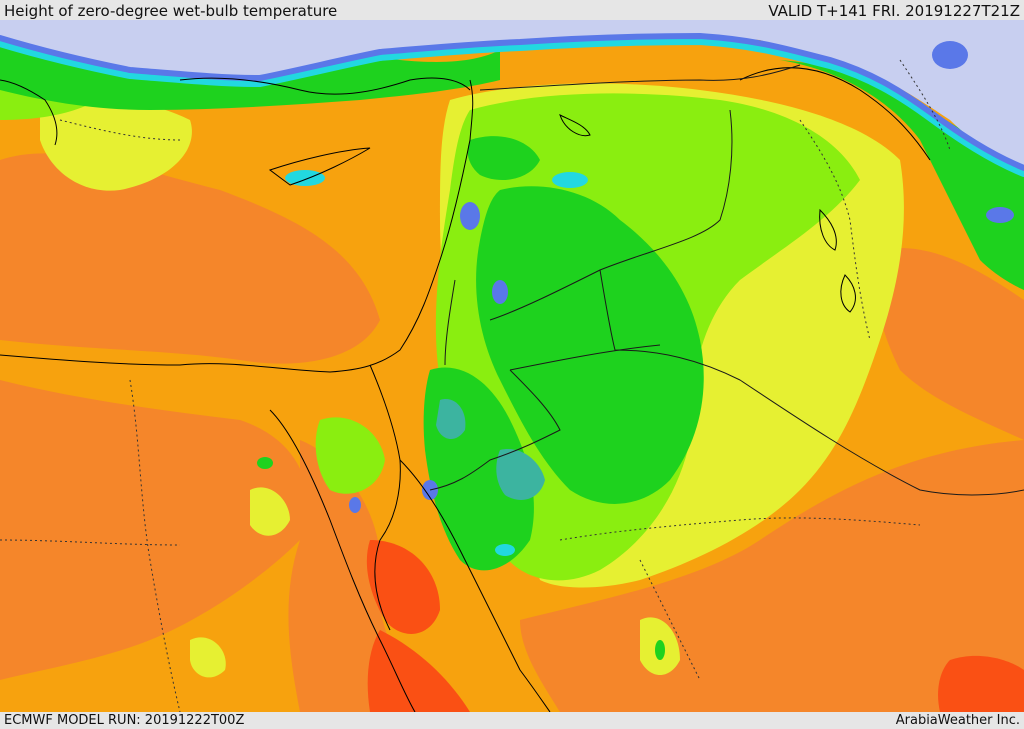  What do you see at coordinates (894, 11) in the screenshot?
I see `valid-time-label: VALID T+141 FRI. 20191227T21Z` at bounding box center [894, 11].